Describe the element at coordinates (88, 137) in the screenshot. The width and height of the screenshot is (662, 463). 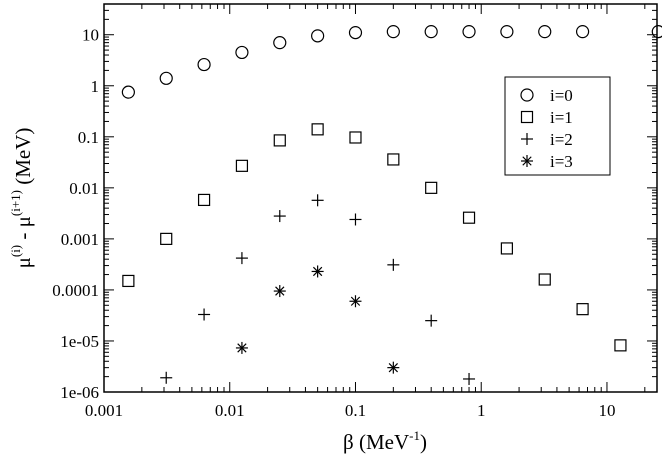
I see `y-tick-label: 0.1` at that location.